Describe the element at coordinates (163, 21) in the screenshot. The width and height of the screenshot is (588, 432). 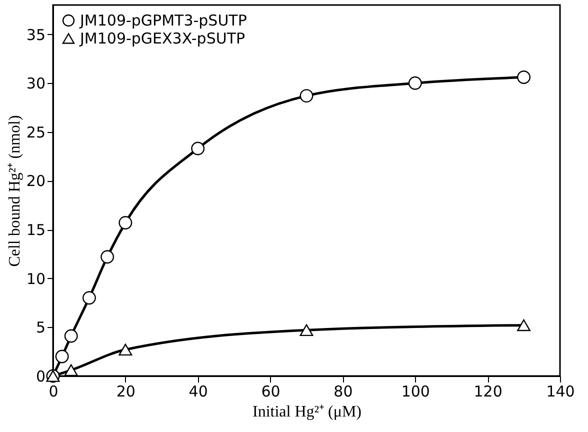
I see `legend-label: JM109-pGPMT3-pSUTP` at that location.